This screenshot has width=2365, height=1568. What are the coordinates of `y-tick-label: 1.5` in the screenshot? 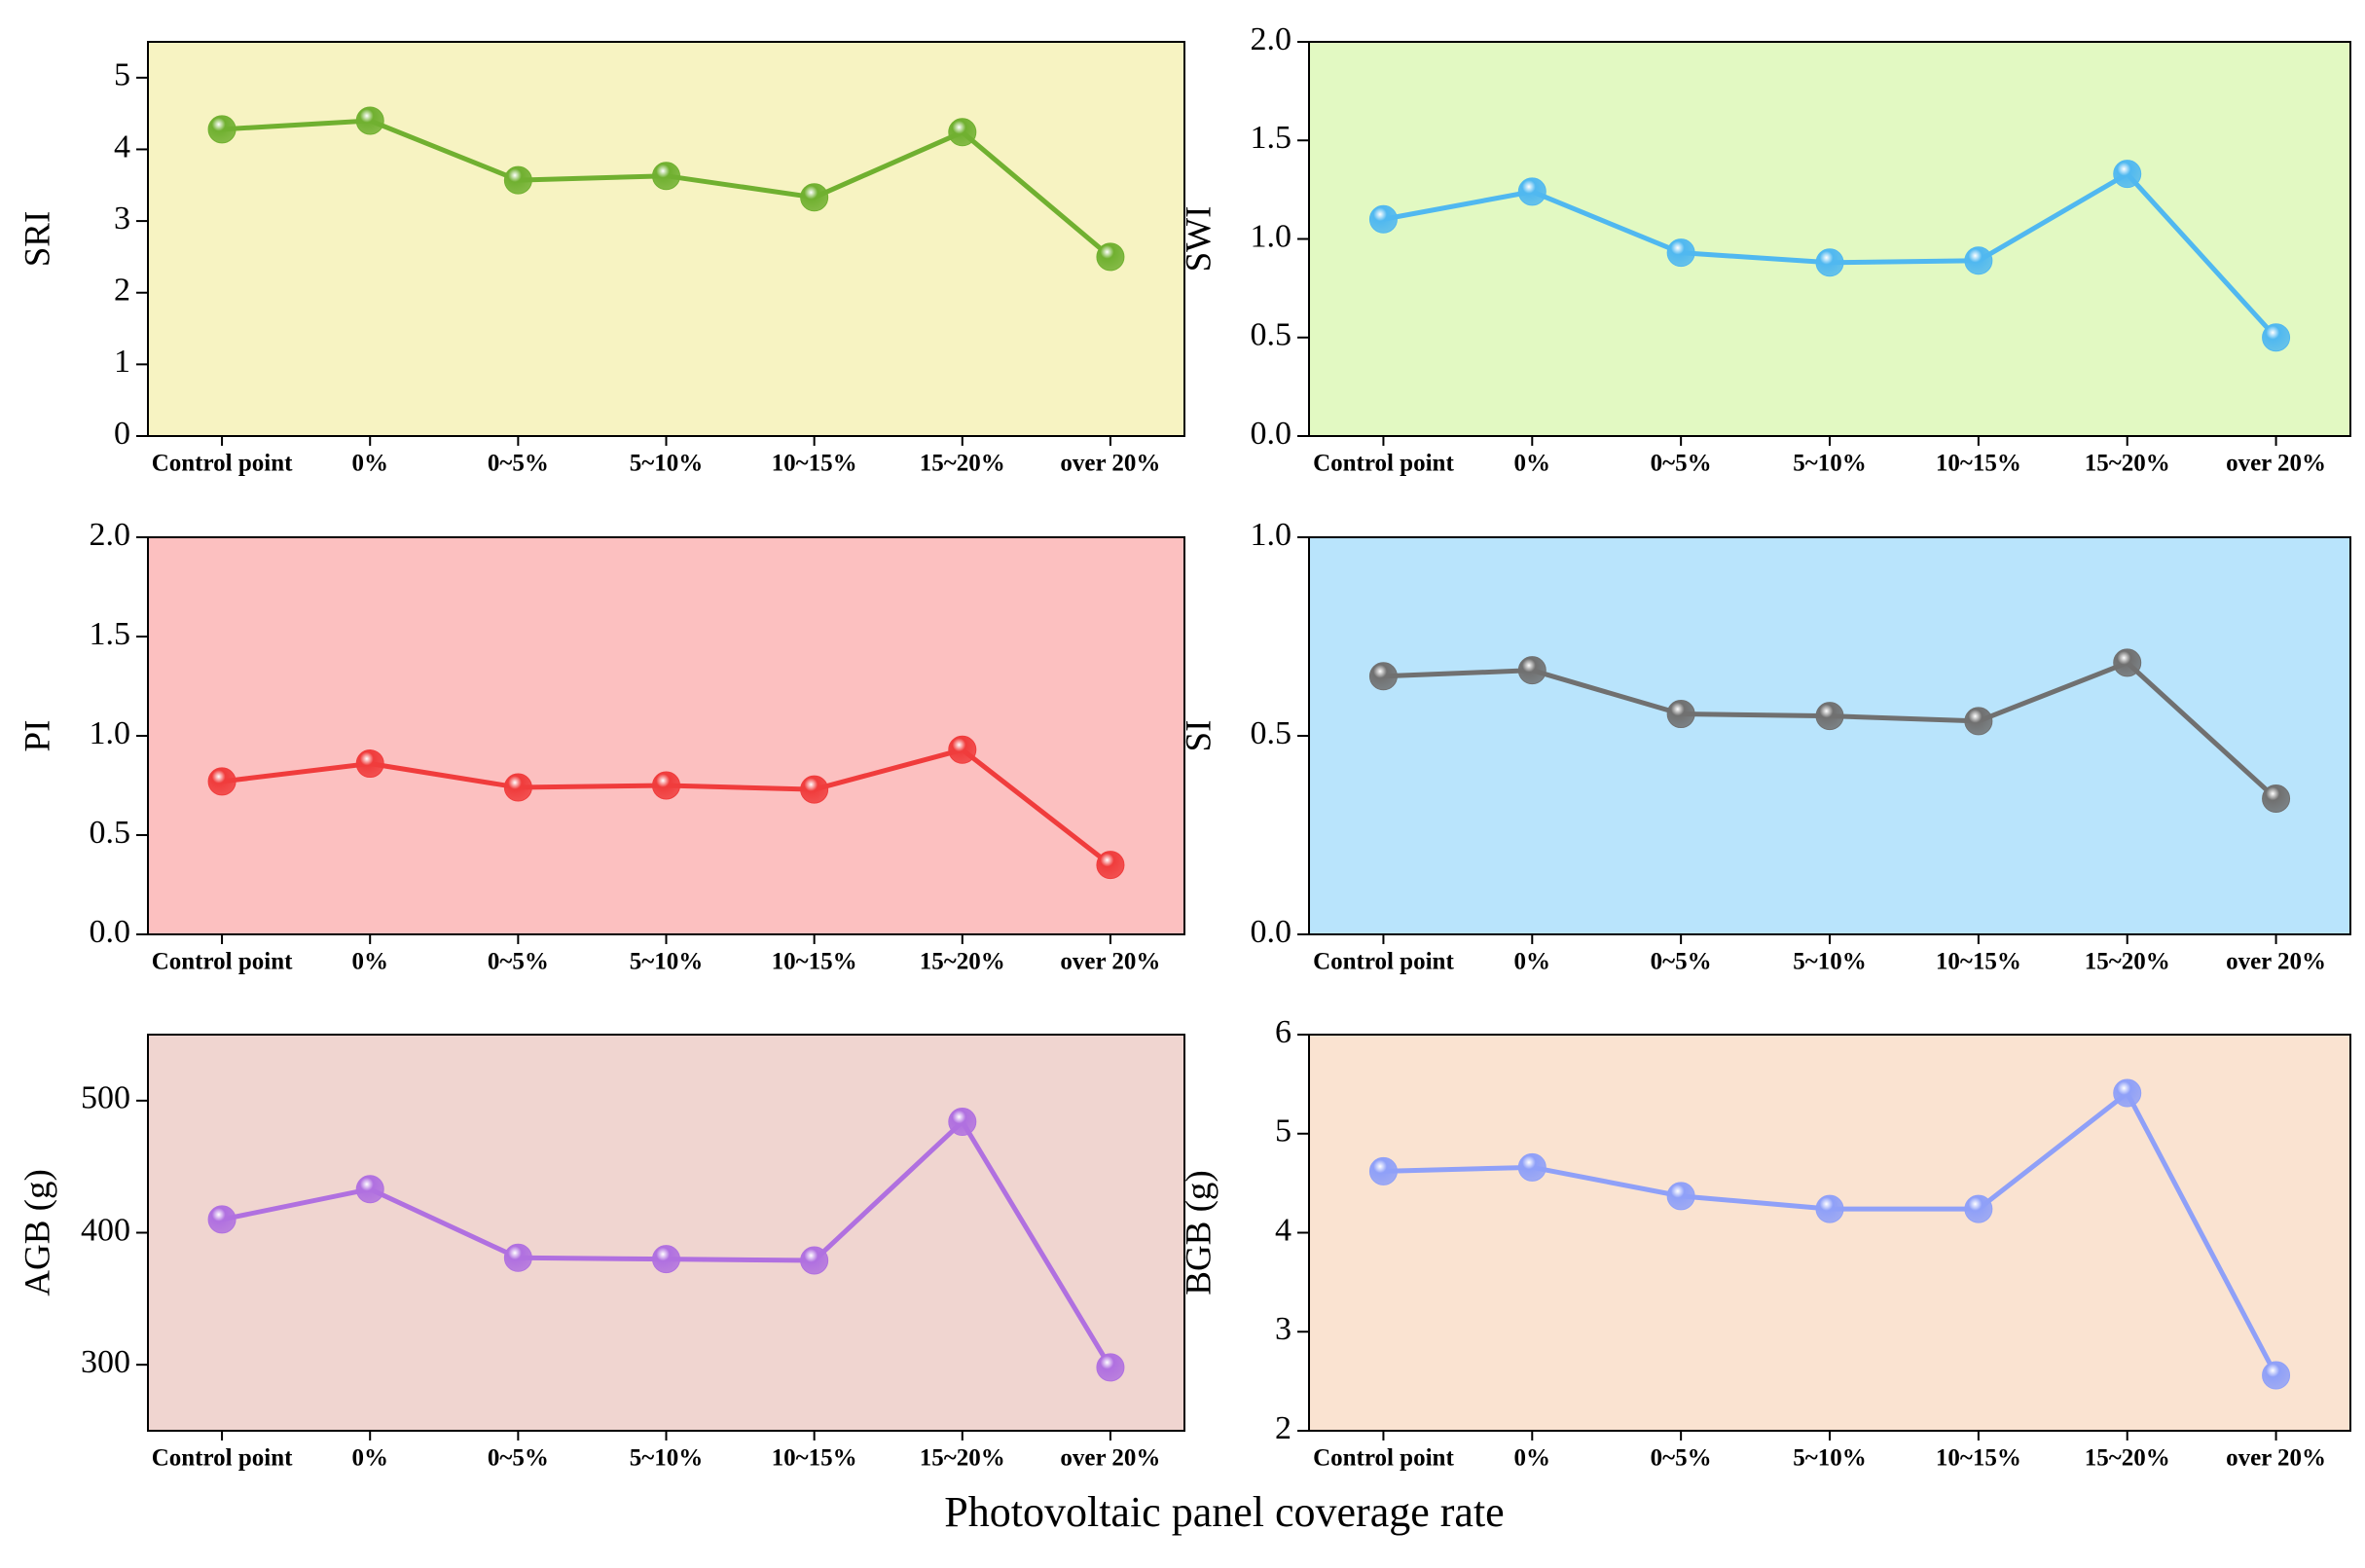 It's located at (110, 634).